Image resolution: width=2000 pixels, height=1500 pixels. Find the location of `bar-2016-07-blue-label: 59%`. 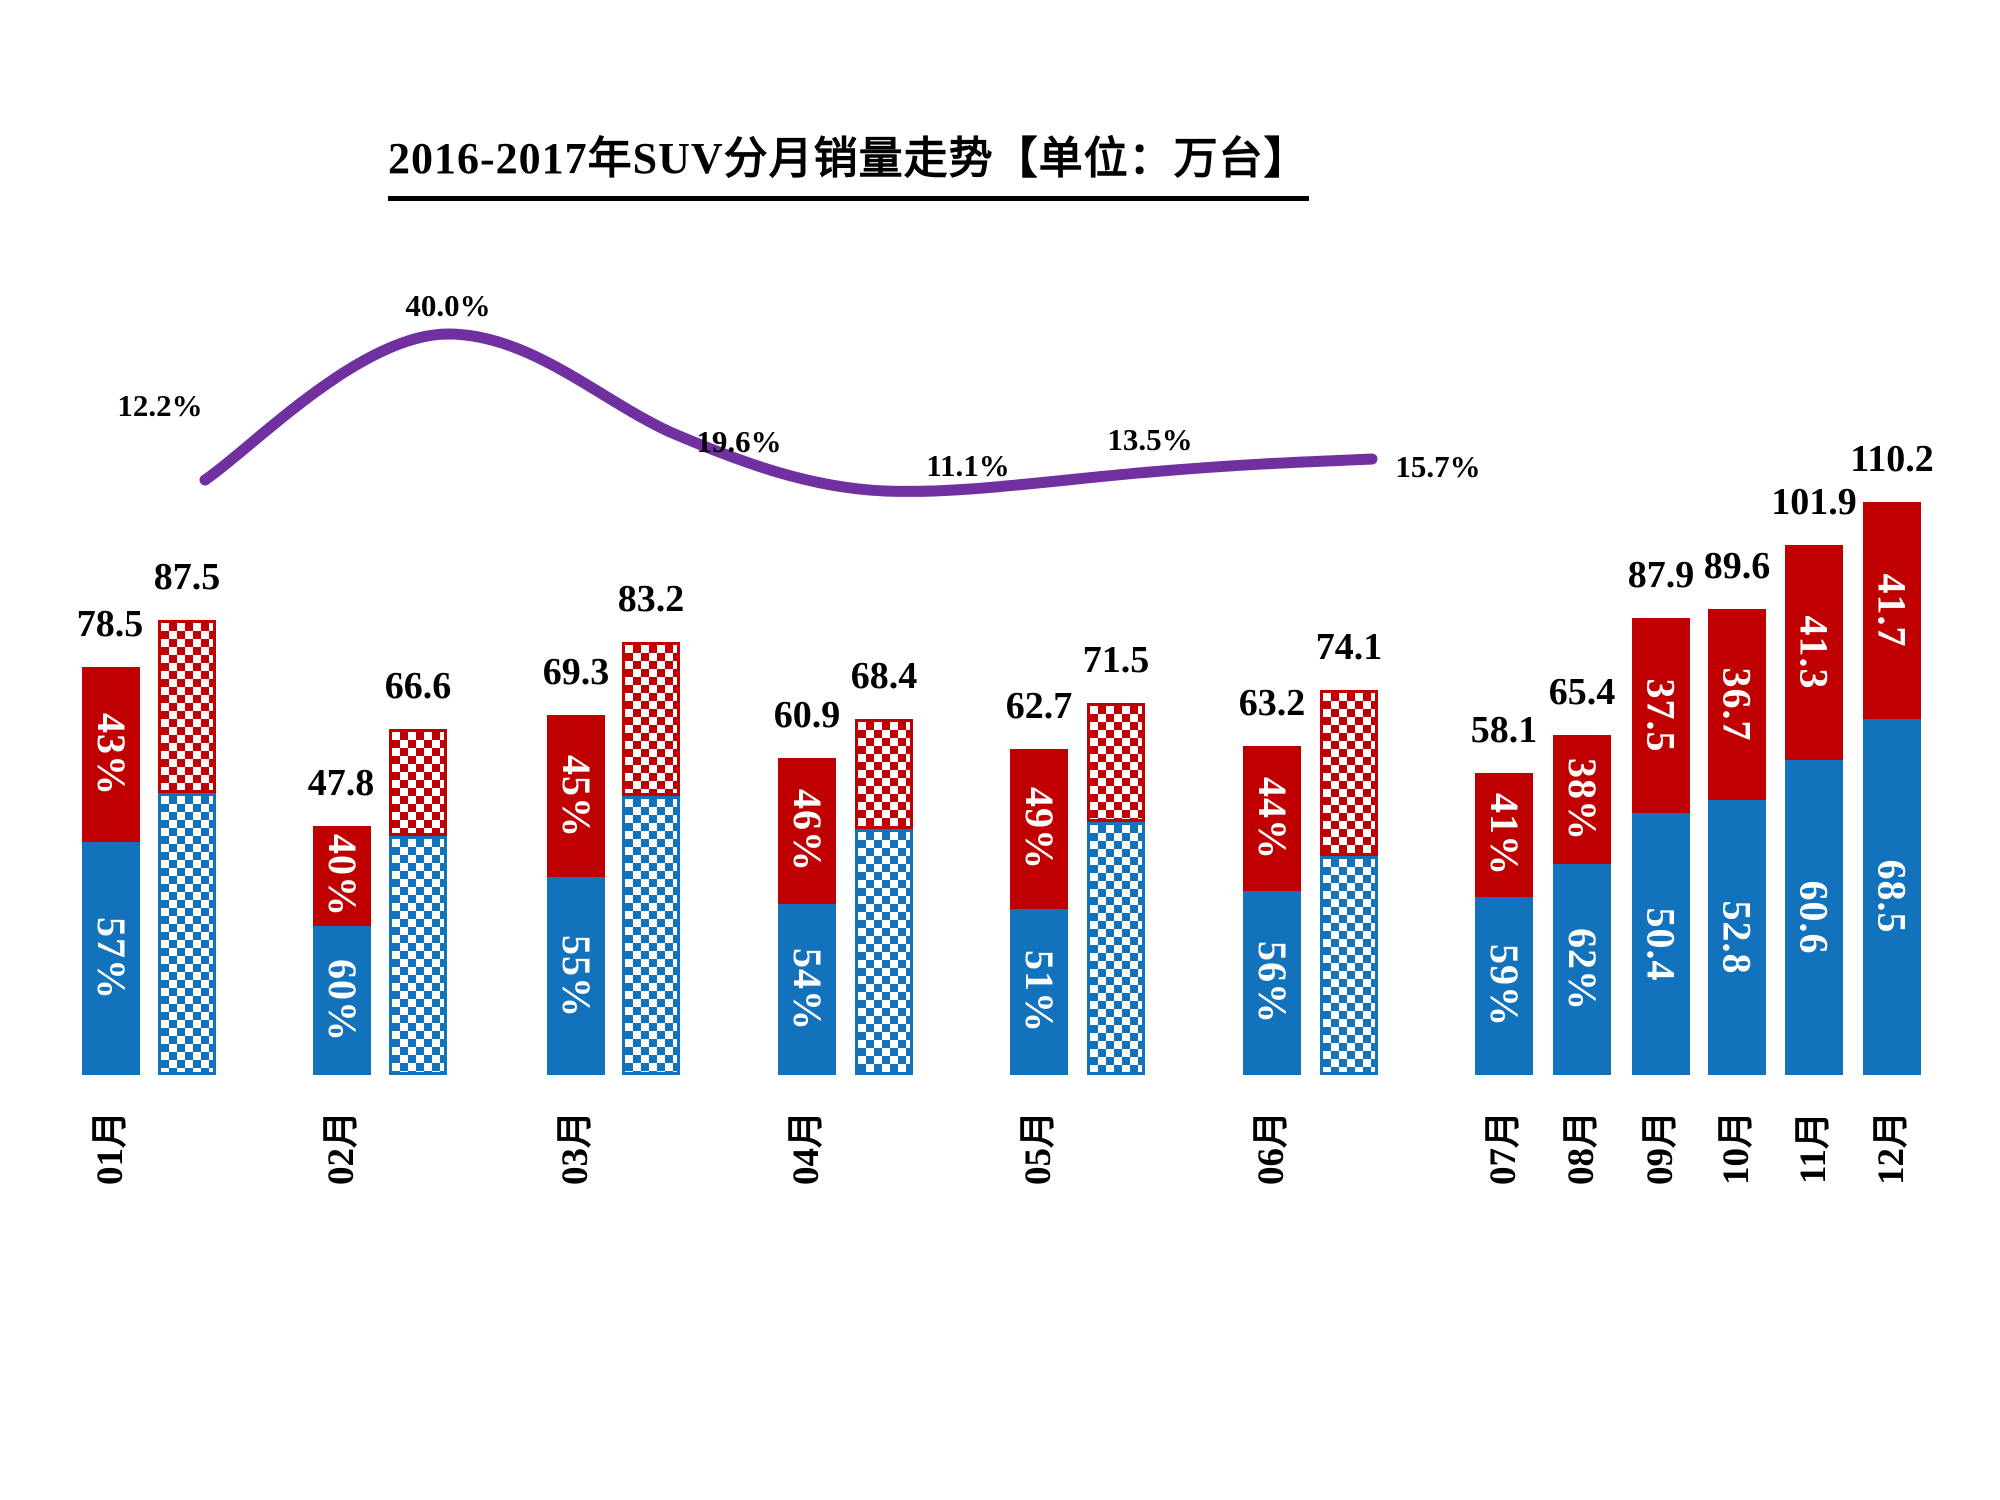

bar-2016-07-blue-label: 59% is located at coordinates (1504, 986).